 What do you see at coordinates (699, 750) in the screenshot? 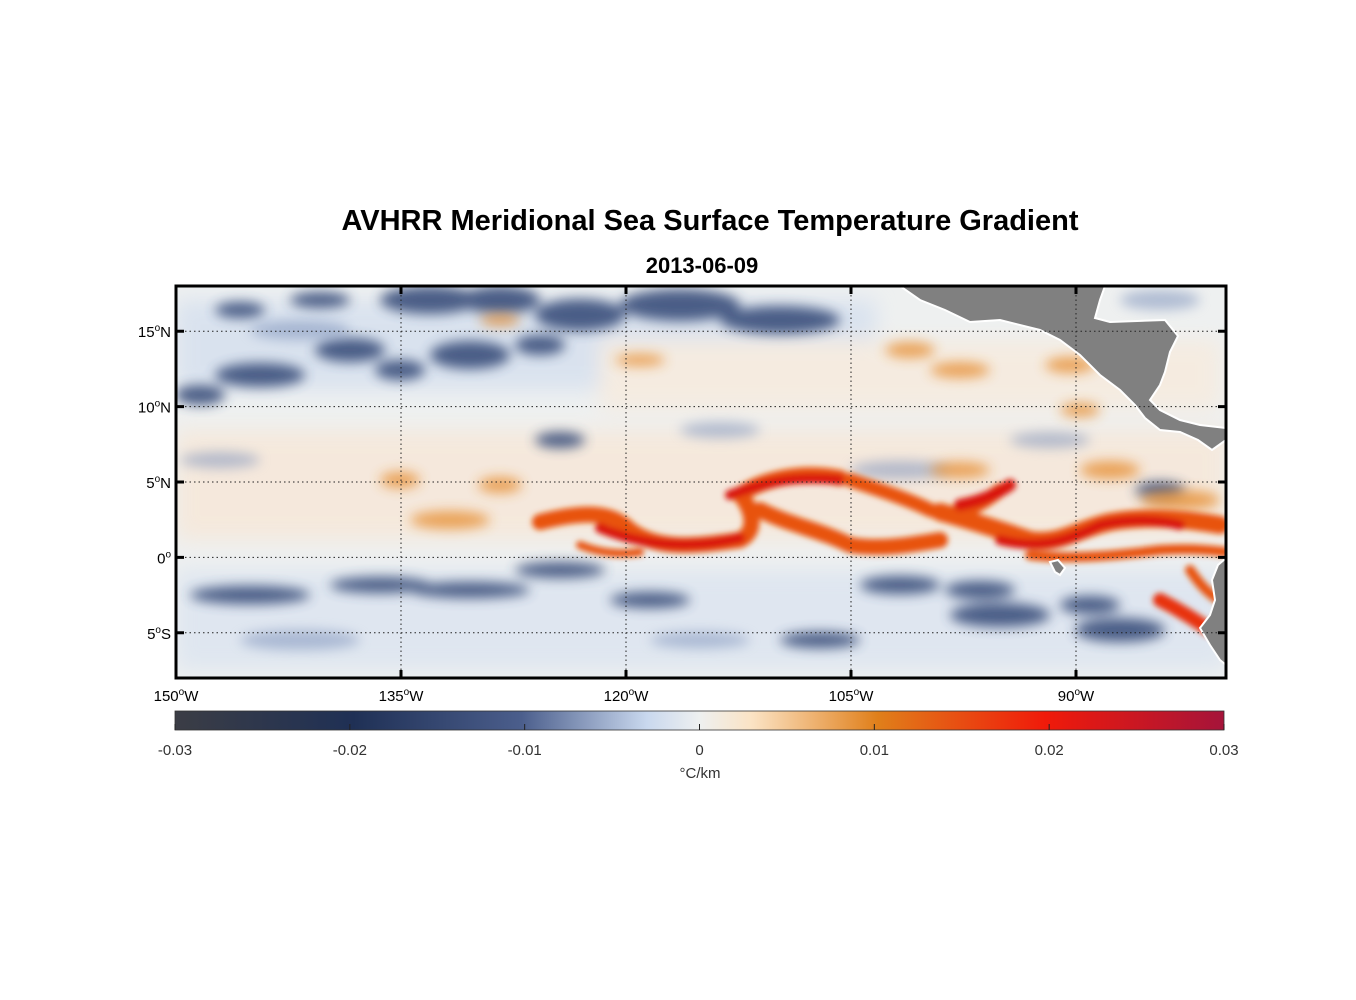
I see `colorbar-tick-label: 0` at bounding box center [699, 750].